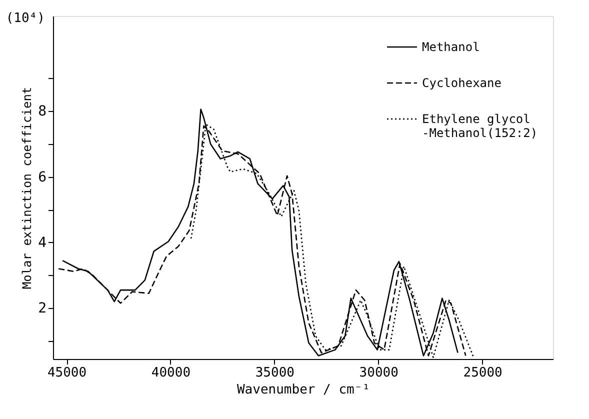 The width and height of the screenshot is (589, 419). What do you see at coordinates (480, 126) in the screenshot?
I see `legend-label: Ethylene glycol -Methanol(152:2)` at bounding box center [480, 126].